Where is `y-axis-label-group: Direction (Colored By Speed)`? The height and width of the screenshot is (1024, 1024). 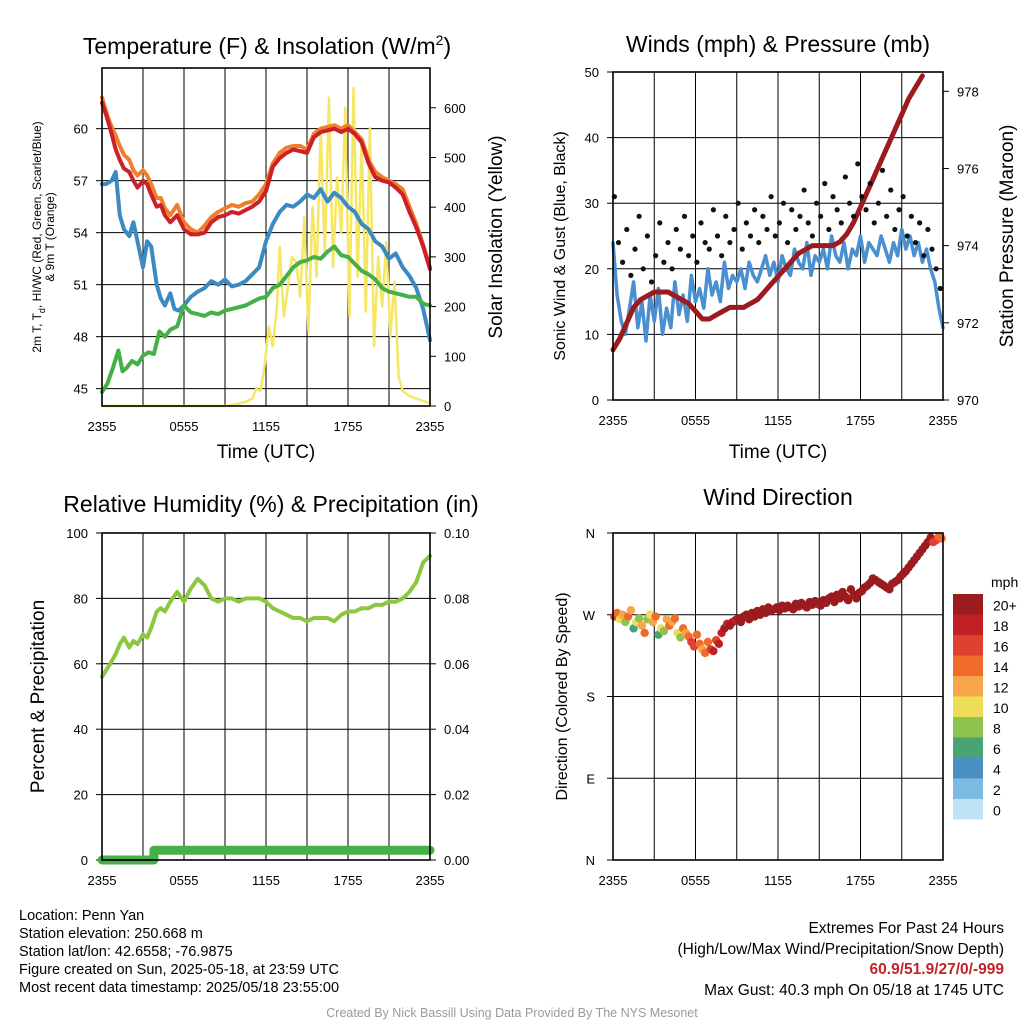
y-axis-label-group: Direction (Colored By Speed) is located at coordinates (562, 696).